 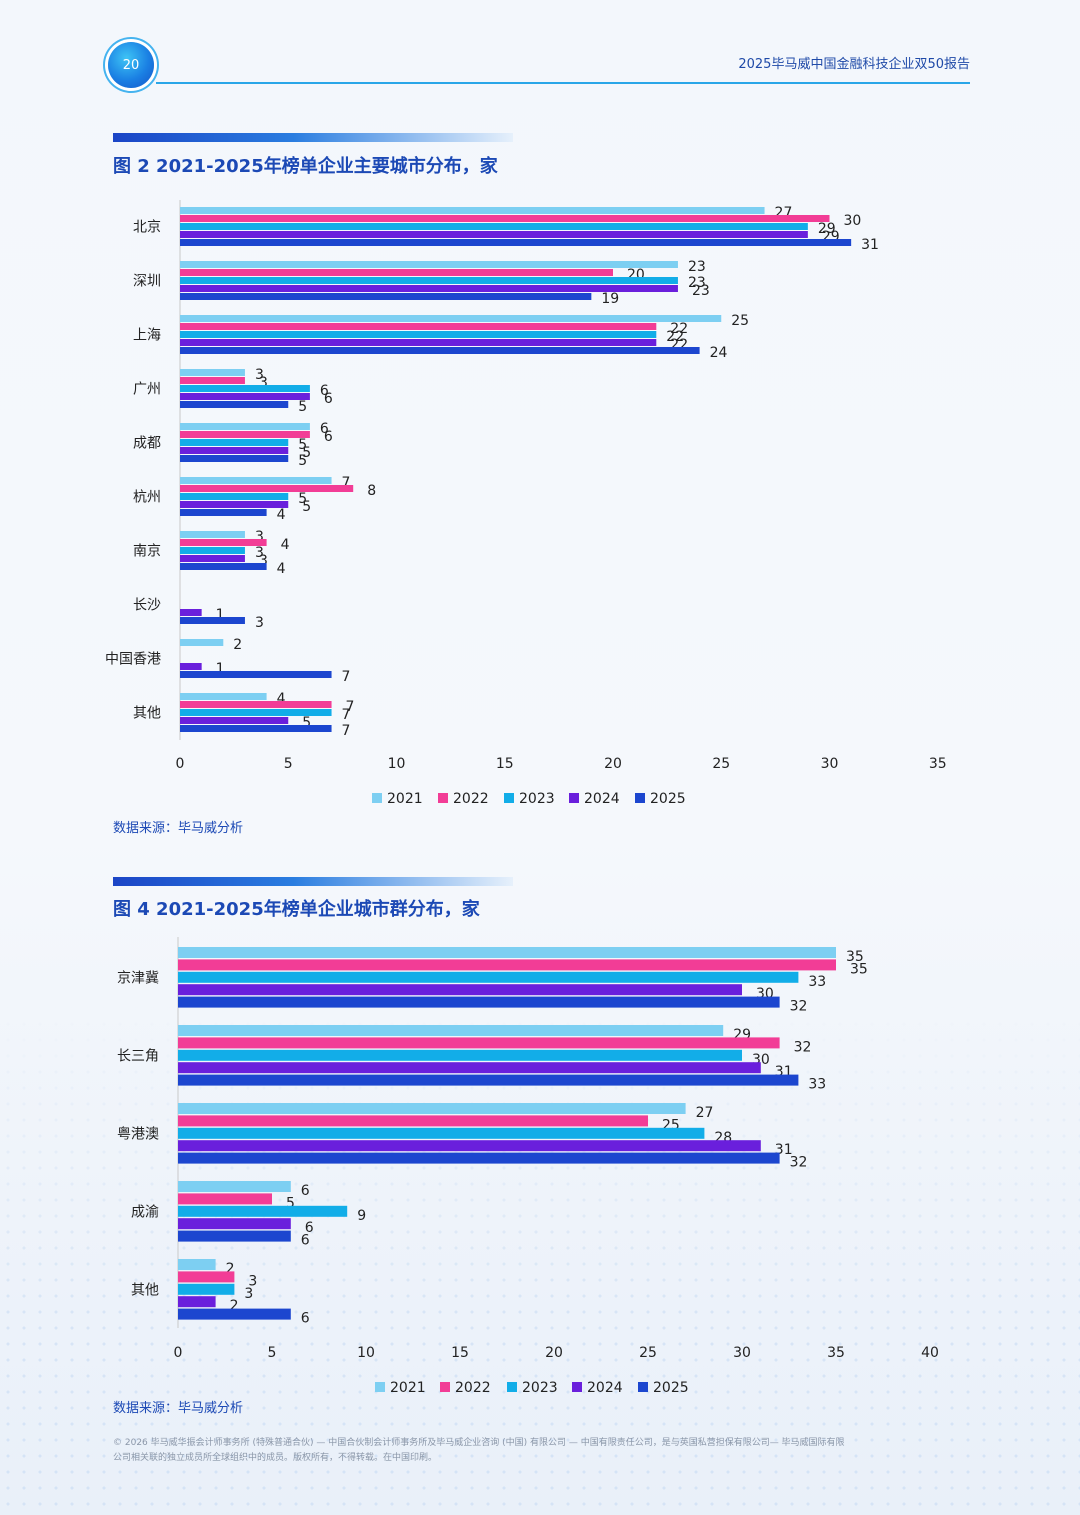 I want to click on figure4-title: 图 4 2021-2025年榜单企业城市群分布，家, so click(x=296, y=909).